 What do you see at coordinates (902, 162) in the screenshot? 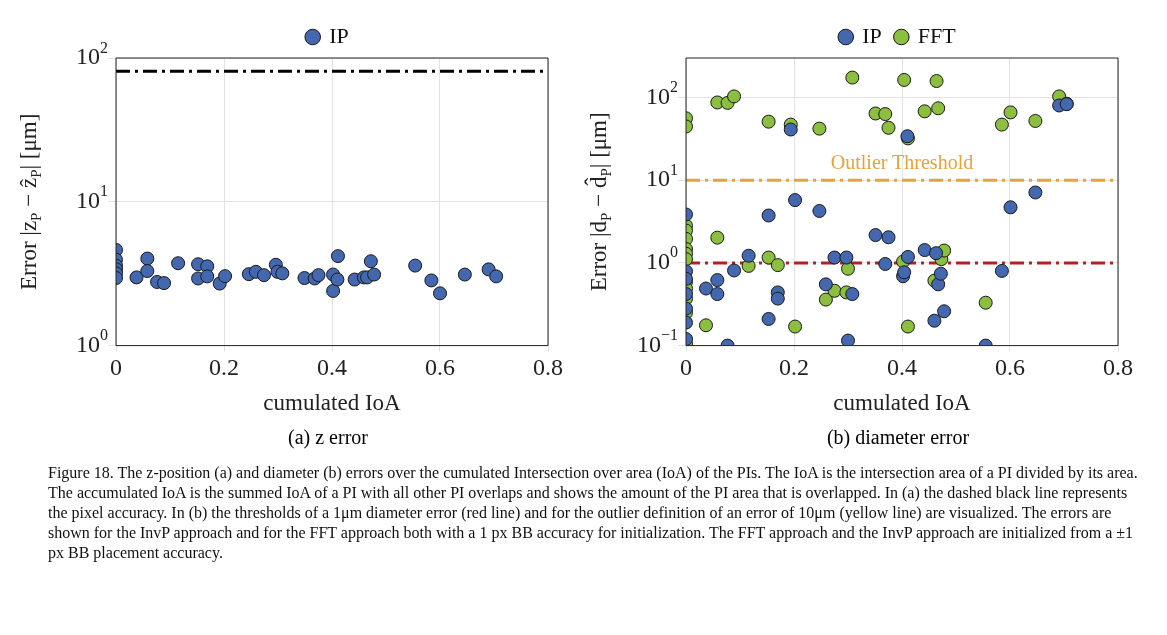
I see `ref-line-label: Outlier Threshold` at bounding box center [902, 162].